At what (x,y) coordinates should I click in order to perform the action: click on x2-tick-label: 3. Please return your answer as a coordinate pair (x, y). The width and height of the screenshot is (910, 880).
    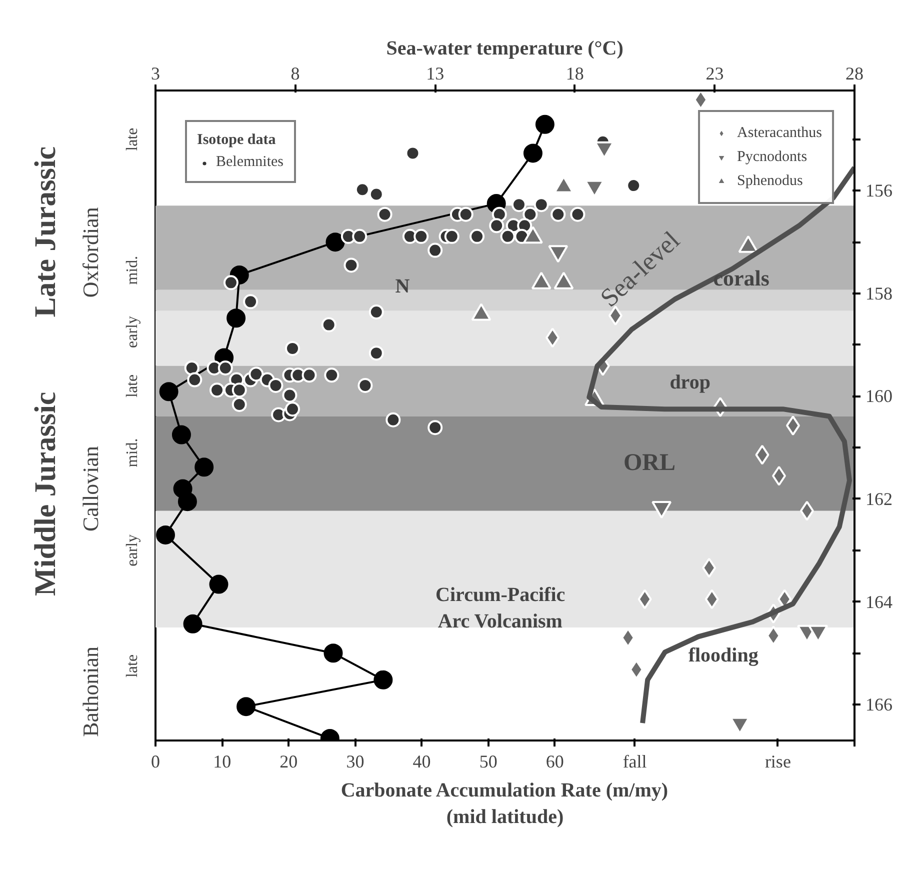
    Looking at the image, I should click on (155, 74).